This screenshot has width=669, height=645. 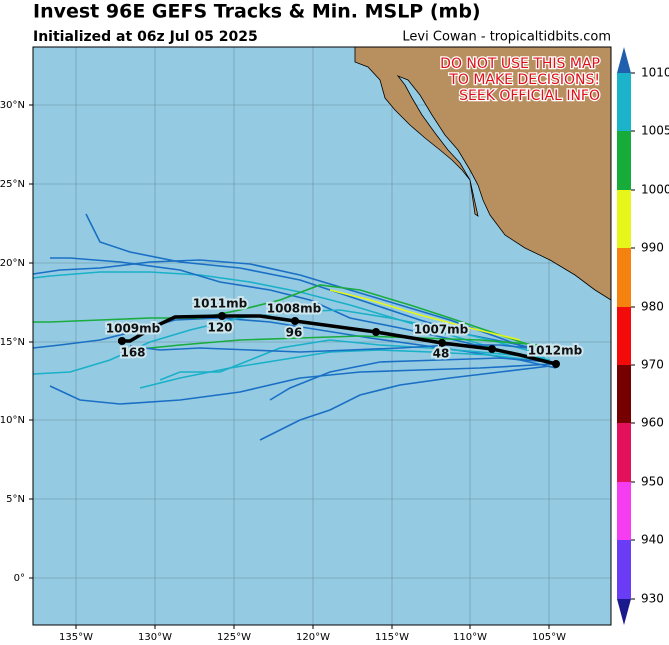 I want to click on track-label: 1008mb, so click(x=294, y=309).